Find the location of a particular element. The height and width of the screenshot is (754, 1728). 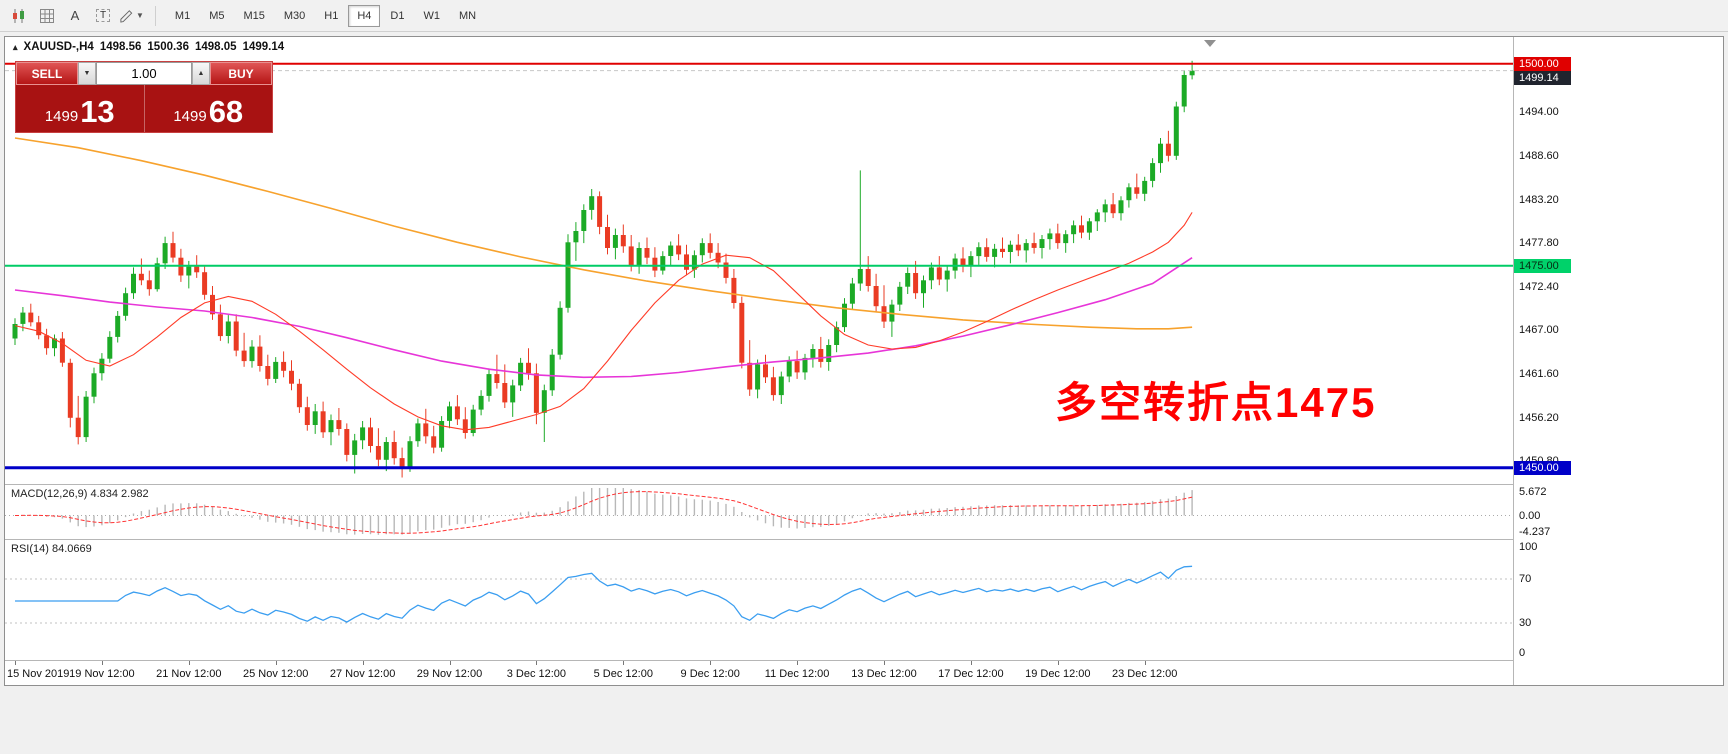

time-label: 27 Nov 12:00 is located at coordinates (362, 674).